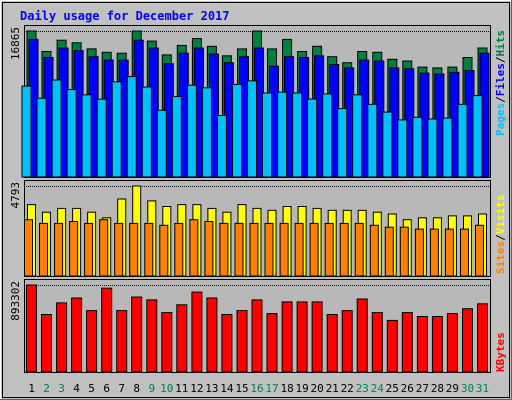  Describe the element at coordinates (407, 388) in the screenshot. I see `x-label-day-26: 26` at that location.